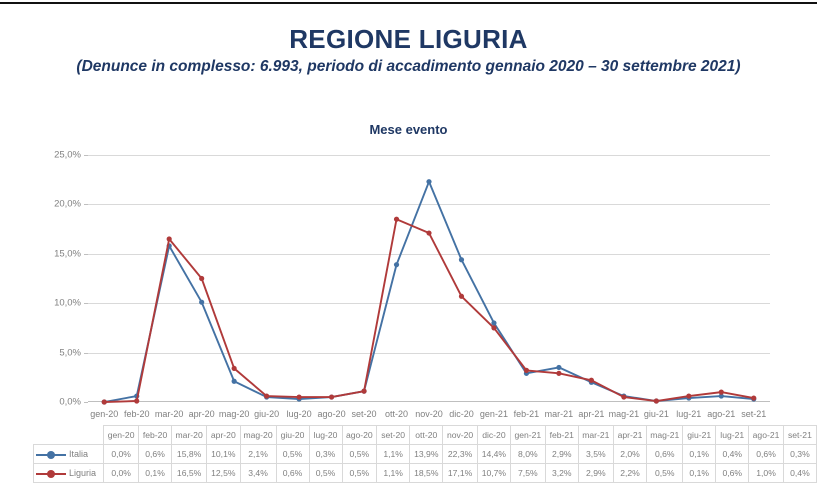 Image resolution: width=817 pixels, height=497 pixels. What do you see at coordinates (136, 414) in the screenshot?
I see `x-axis-tick-label: feb-20` at bounding box center [136, 414].